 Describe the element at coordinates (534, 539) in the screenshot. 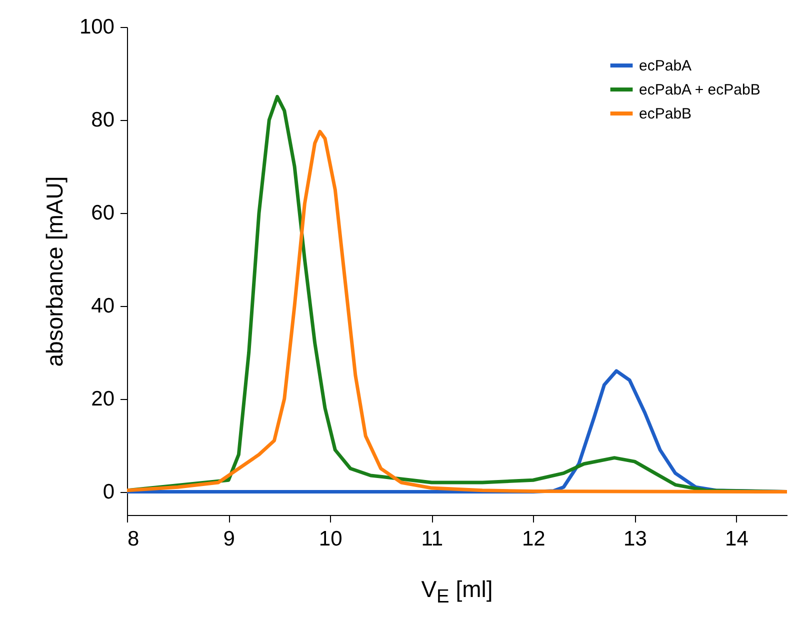

I see `x-tick-label: 12` at that location.